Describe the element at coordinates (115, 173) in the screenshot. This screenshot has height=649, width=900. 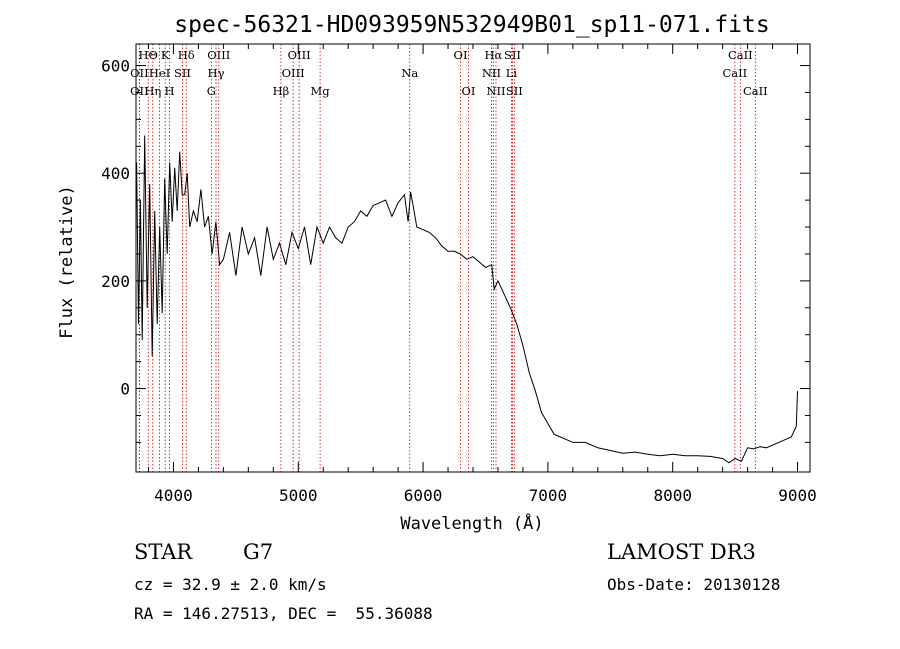
I see `y-tick-label: 400` at that location.